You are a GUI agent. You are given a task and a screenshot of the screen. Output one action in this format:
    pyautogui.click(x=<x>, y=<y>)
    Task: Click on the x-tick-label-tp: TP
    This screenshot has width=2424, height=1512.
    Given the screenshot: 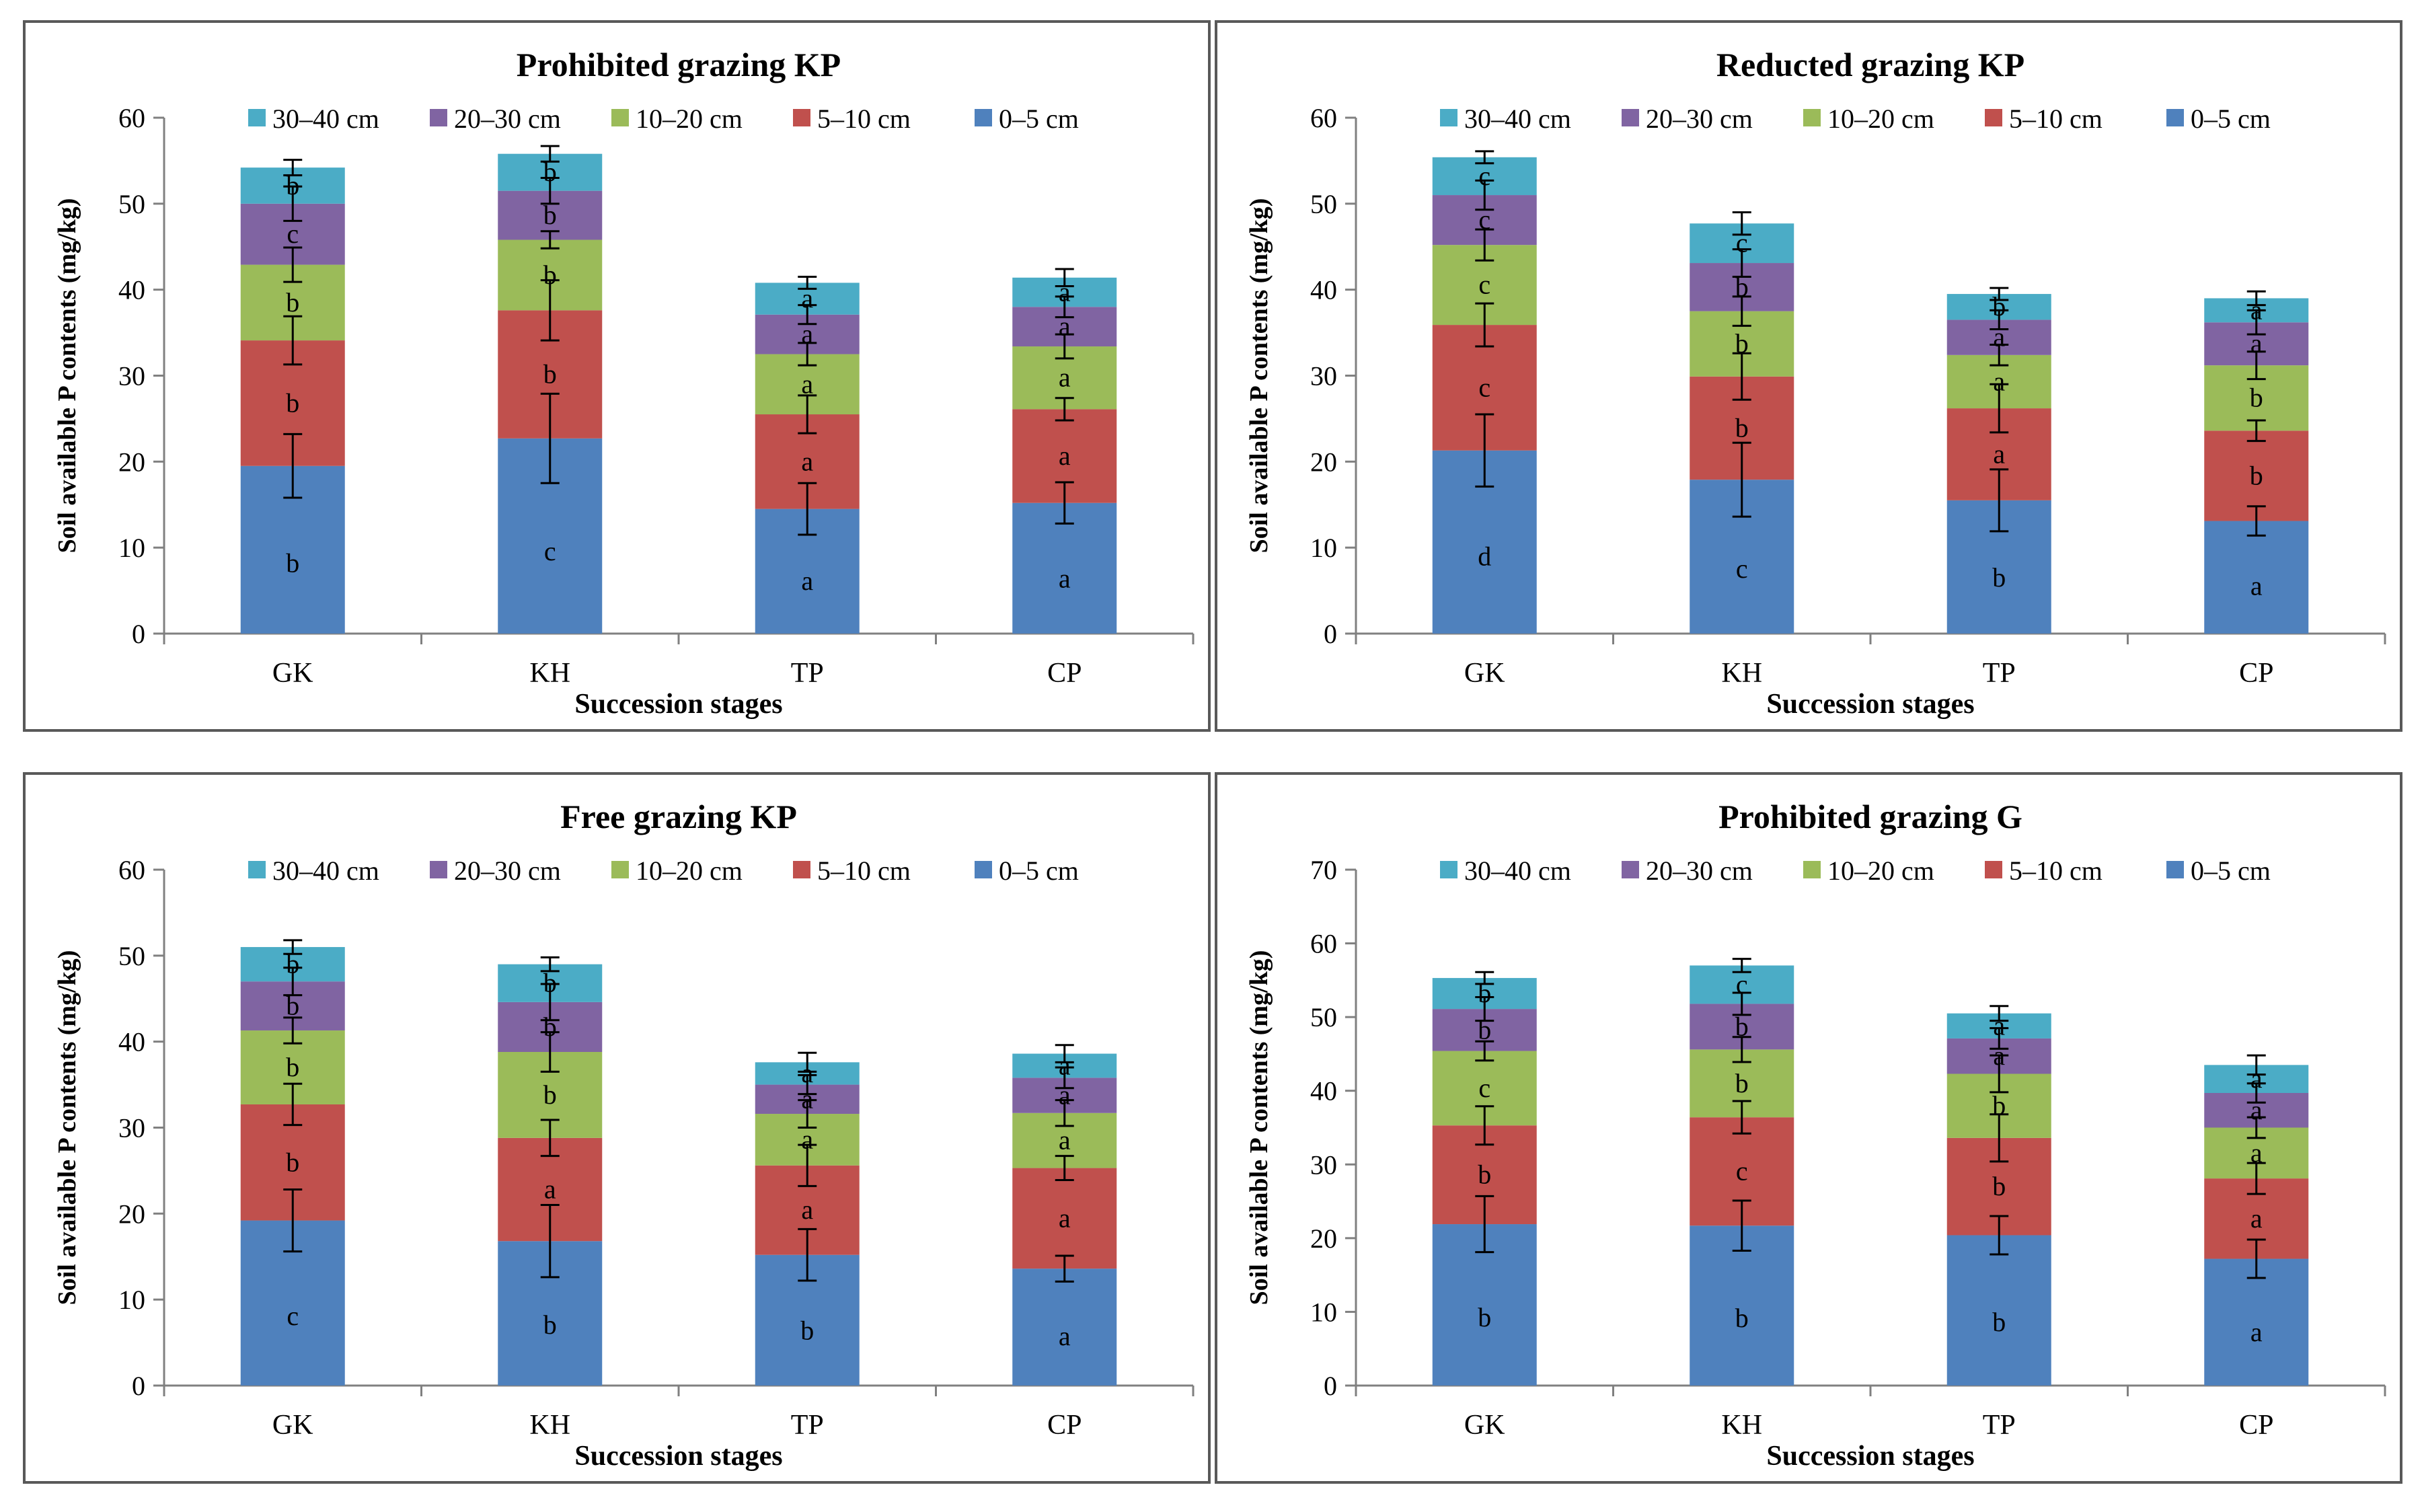 What is the action you would take?
    pyautogui.click(x=2000, y=1426)
    